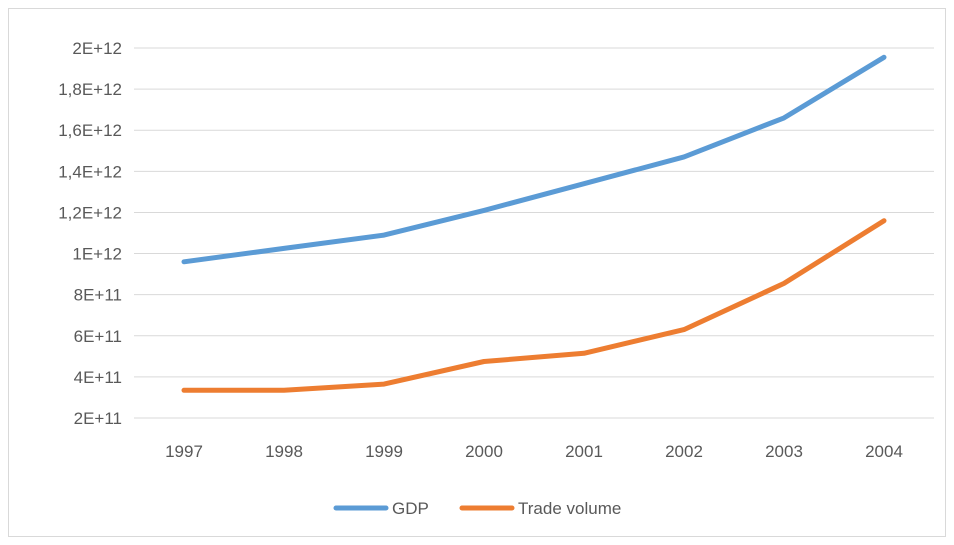  What do you see at coordinates (534, 451) in the screenshot?
I see `x-axis-tick-labels: 1997 1998 1999 2000 2001 2002 2003 2004` at bounding box center [534, 451].